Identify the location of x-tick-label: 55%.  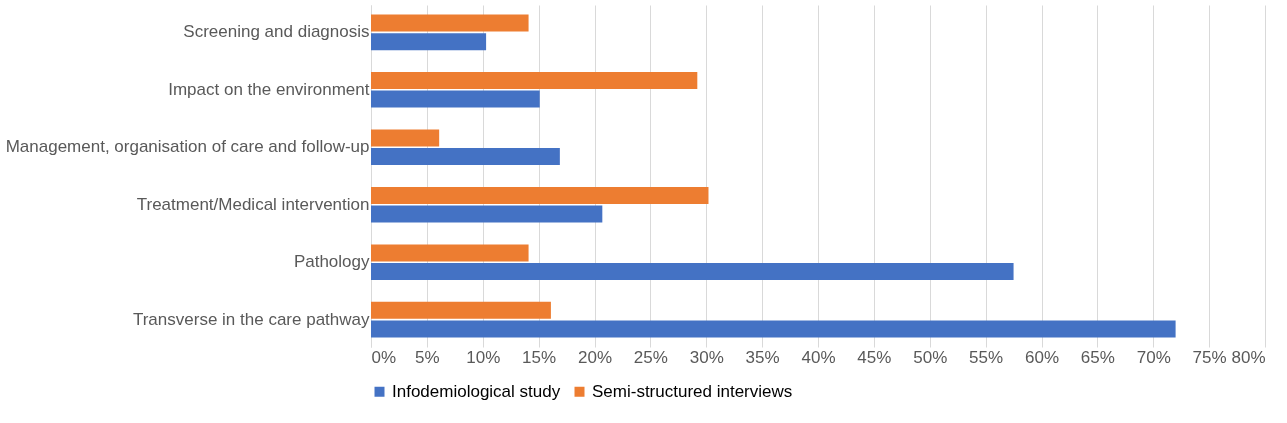
(986, 357).